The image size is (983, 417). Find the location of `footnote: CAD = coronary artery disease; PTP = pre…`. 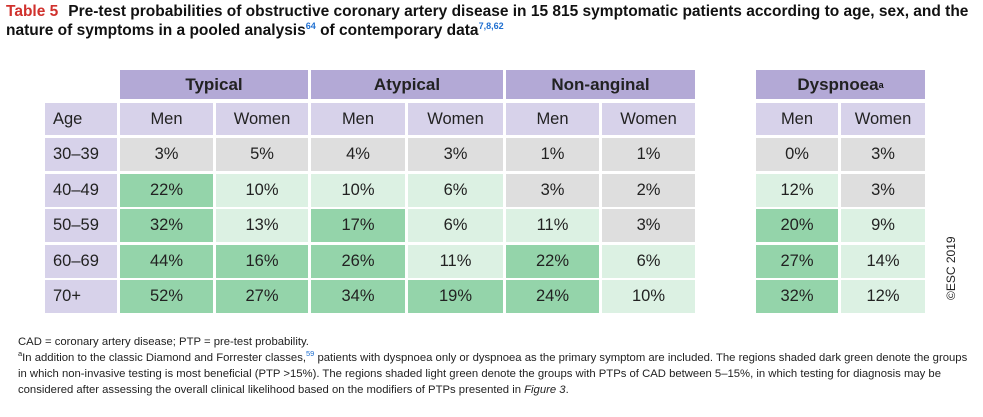

footnote: CAD = coronary artery disease; PTP = pre… is located at coordinates (163, 342).